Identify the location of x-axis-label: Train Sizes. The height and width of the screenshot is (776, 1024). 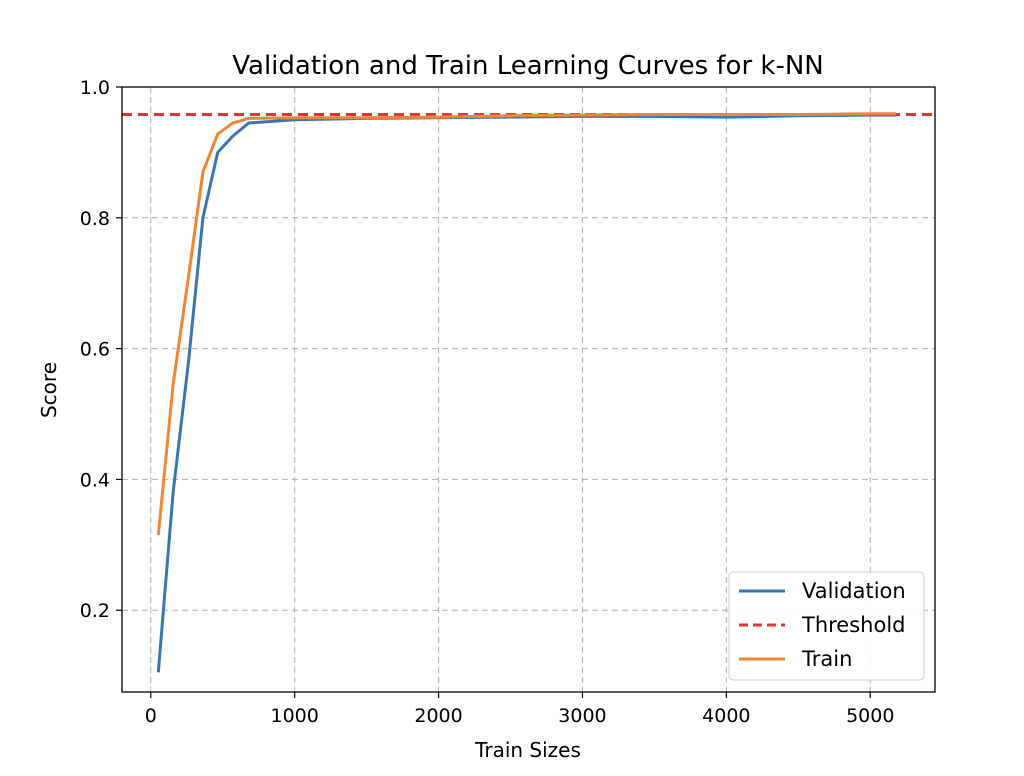
(527, 750).